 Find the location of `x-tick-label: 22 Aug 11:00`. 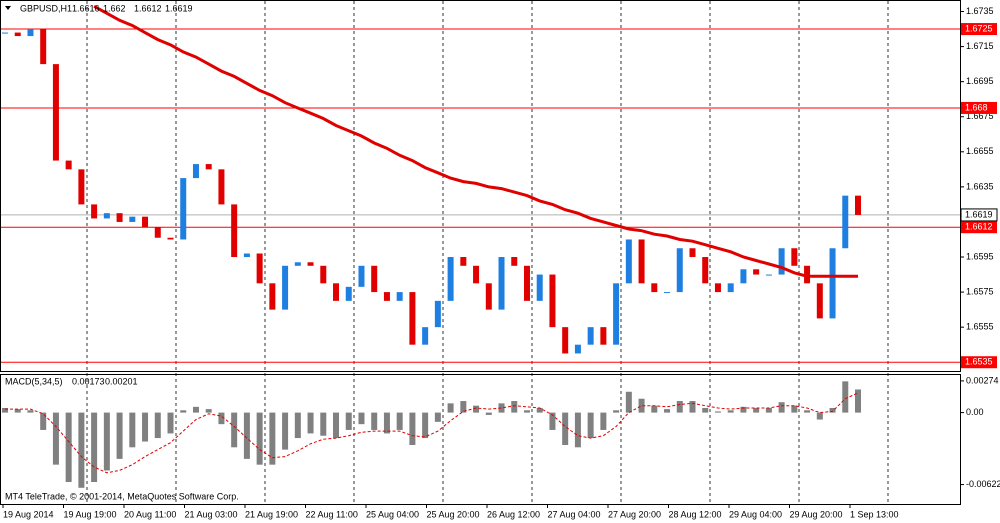

x-tick-label: 22 Aug 11:00 is located at coordinates (332, 514).